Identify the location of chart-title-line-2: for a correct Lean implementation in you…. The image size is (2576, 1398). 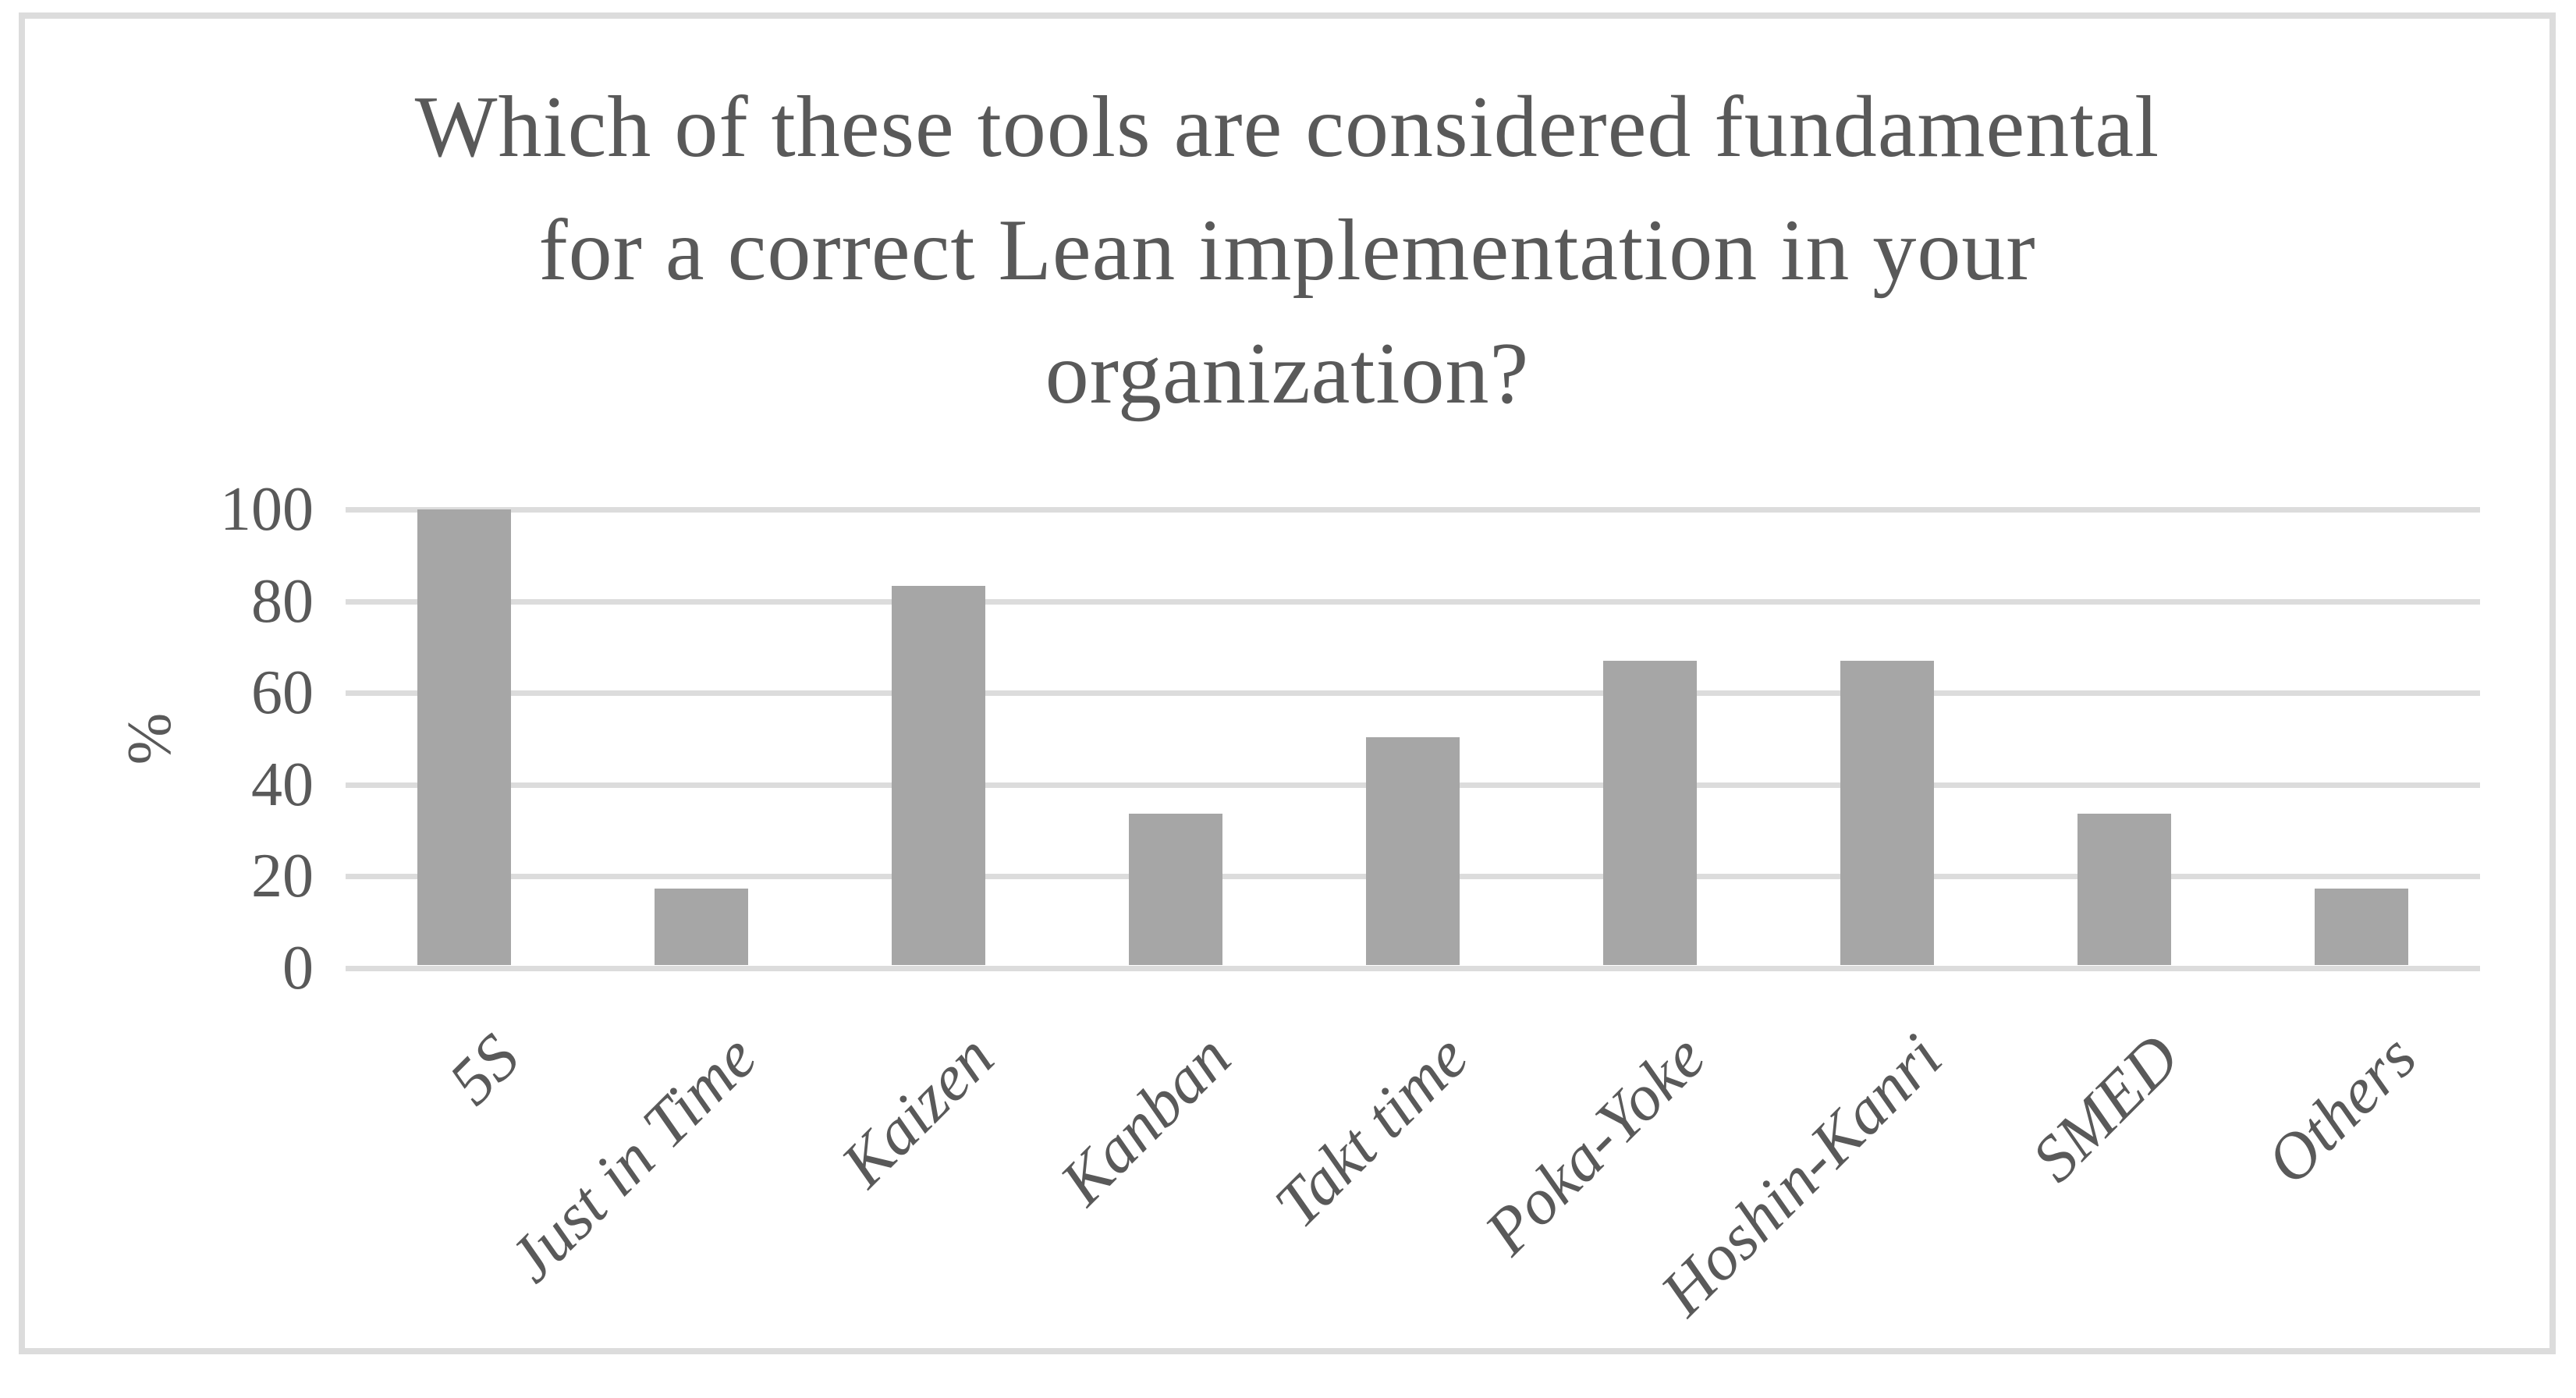
(1287, 251).